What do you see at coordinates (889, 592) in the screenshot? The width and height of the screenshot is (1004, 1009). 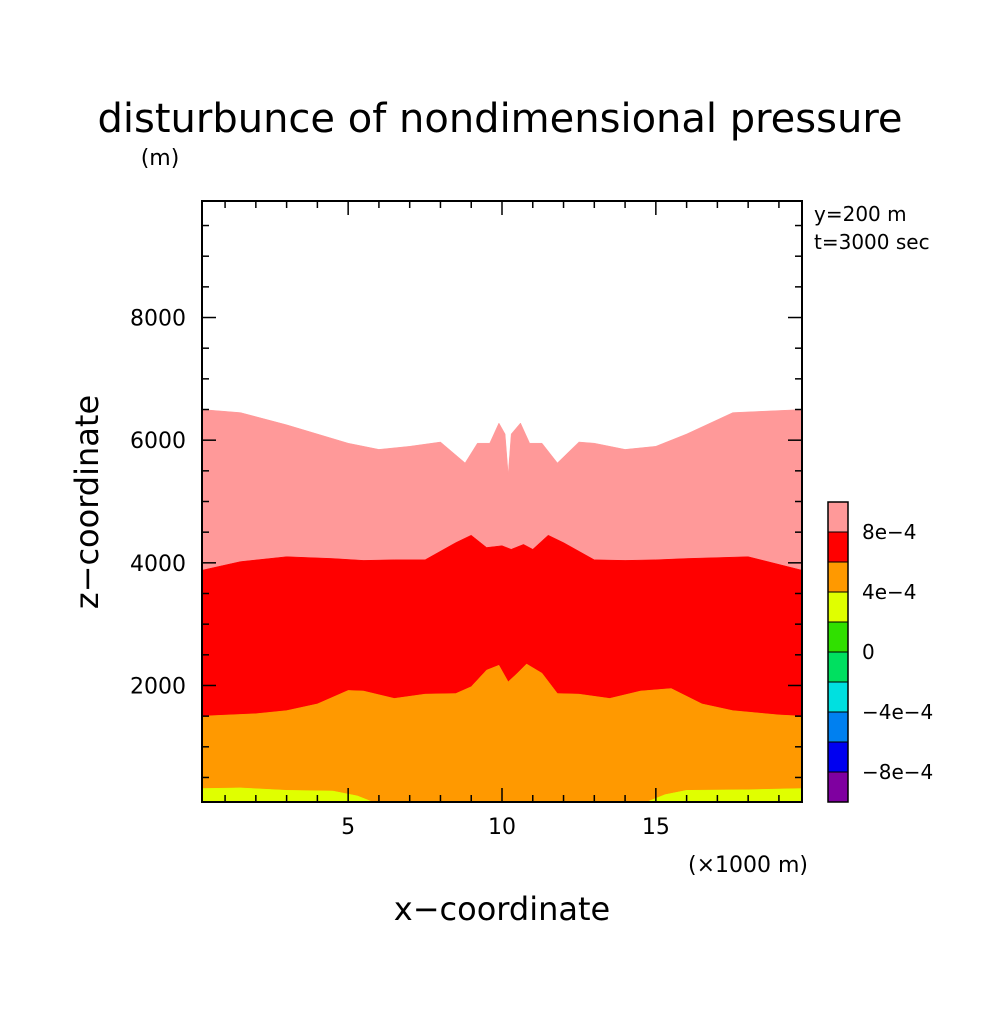 I see `colorbar-label: 4e−4` at bounding box center [889, 592].